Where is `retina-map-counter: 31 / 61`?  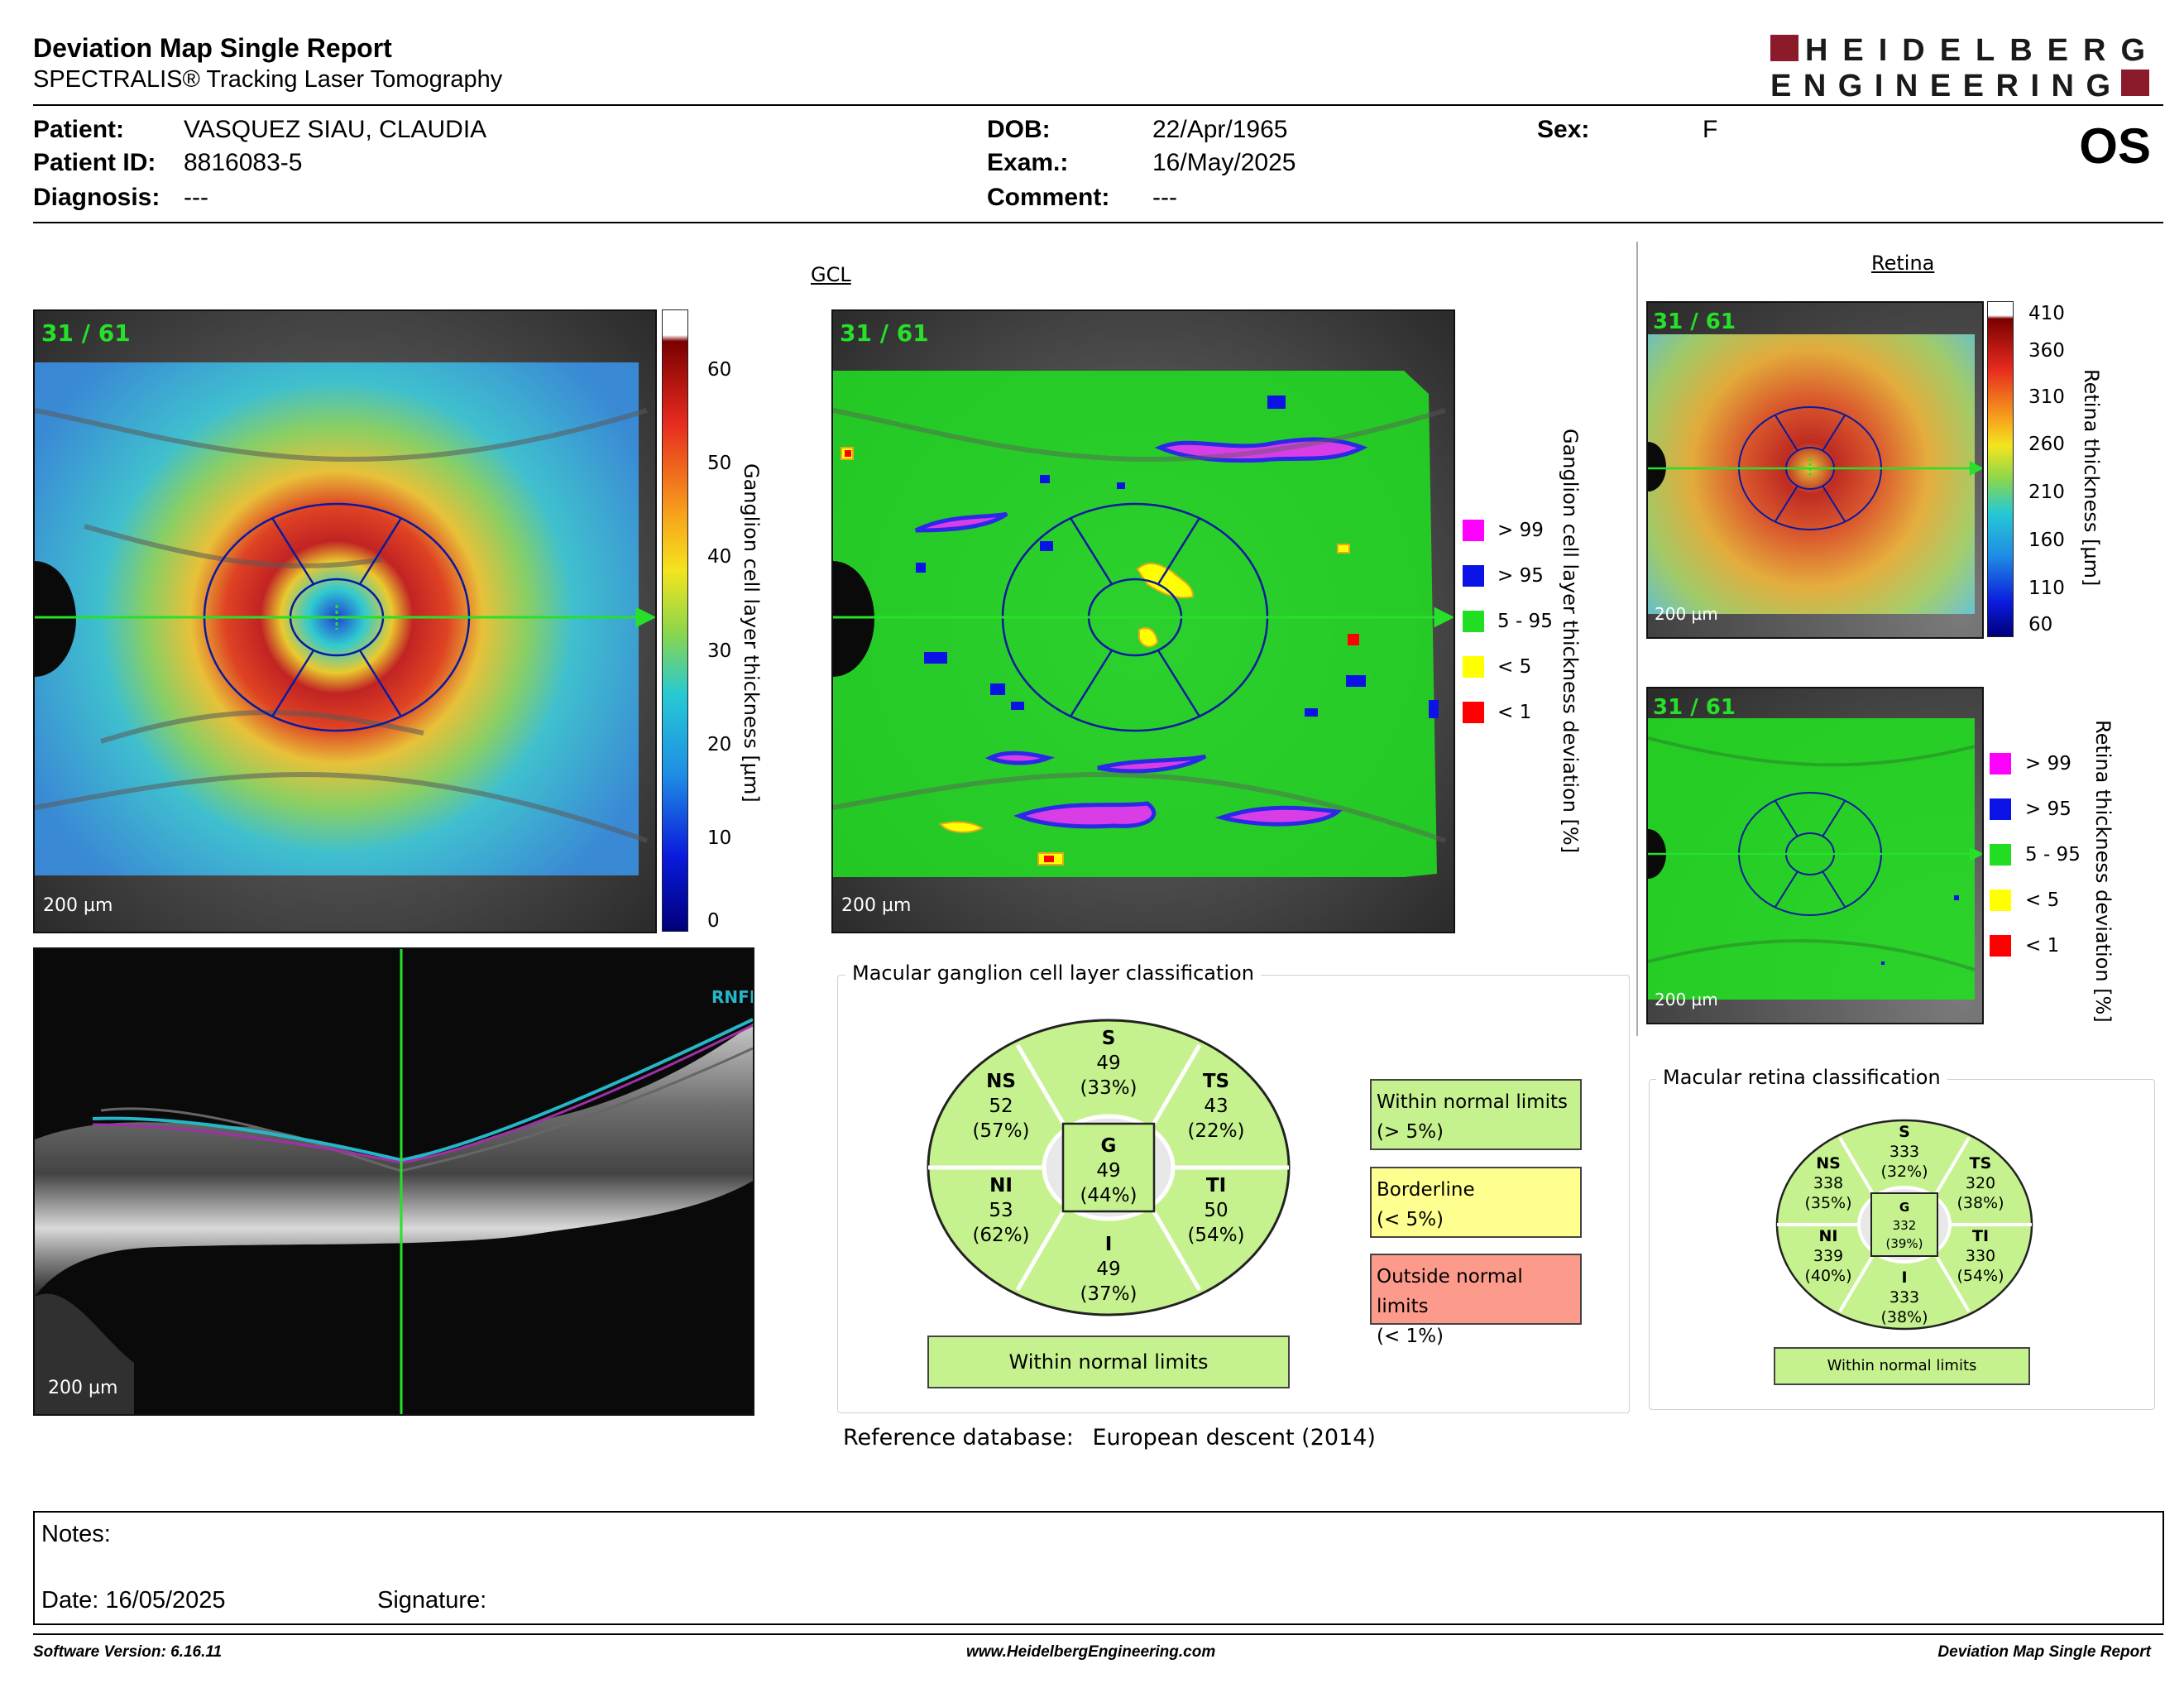
retina-map-counter: 31 / 61 is located at coordinates (1694, 321).